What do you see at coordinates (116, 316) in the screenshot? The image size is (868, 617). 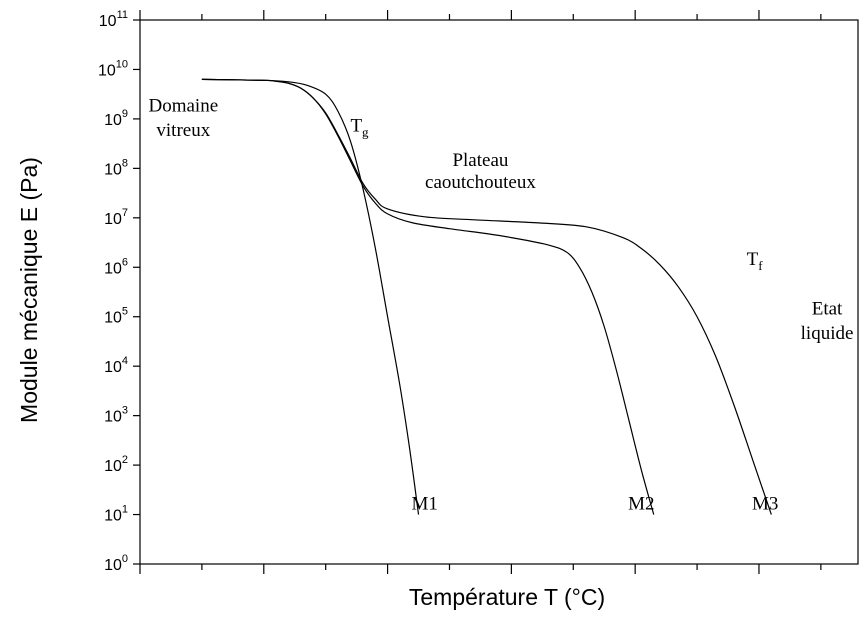 I see `y-tick-label: 10⁵` at bounding box center [116, 316].